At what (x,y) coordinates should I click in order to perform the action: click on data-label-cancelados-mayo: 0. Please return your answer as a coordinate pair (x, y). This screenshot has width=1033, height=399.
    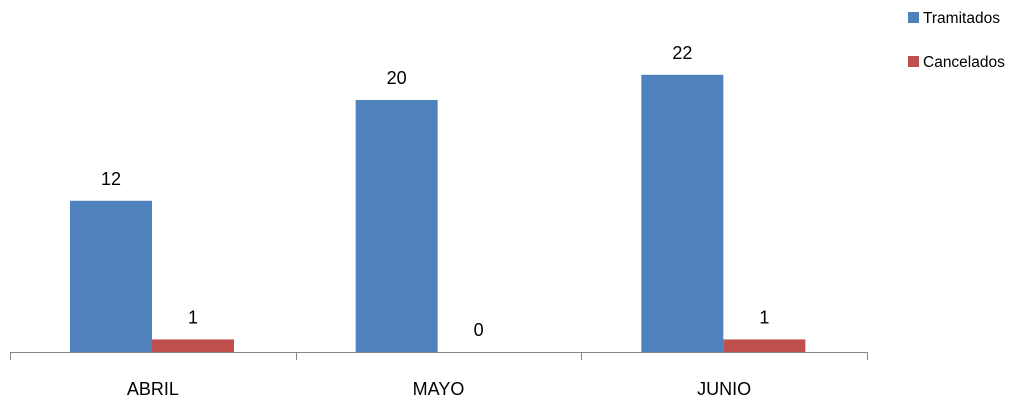
    Looking at the image, I should click on (479, 330).